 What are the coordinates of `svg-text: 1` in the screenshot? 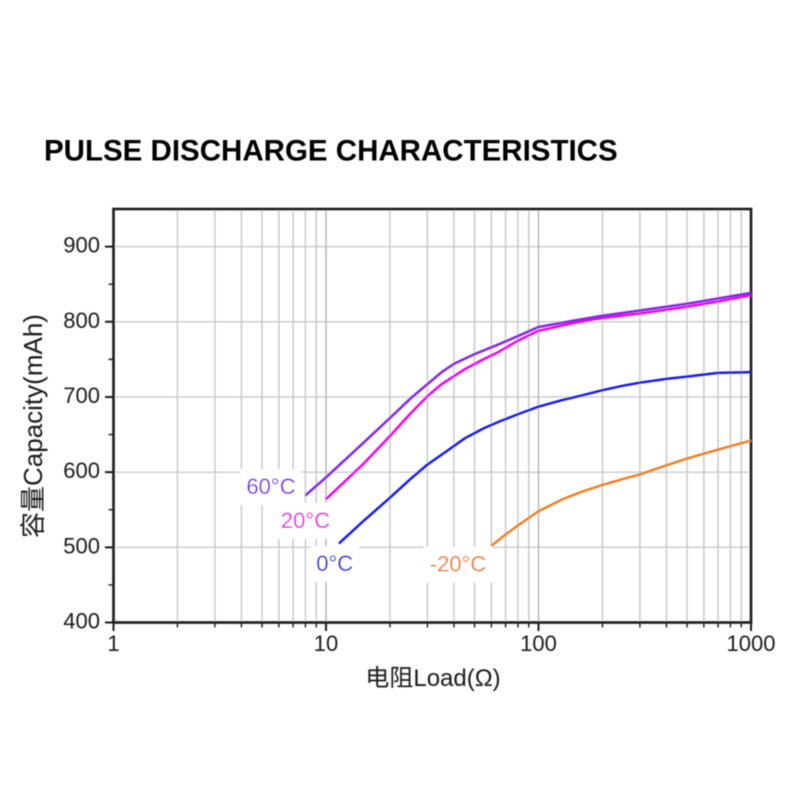 It's located at (113, 643).